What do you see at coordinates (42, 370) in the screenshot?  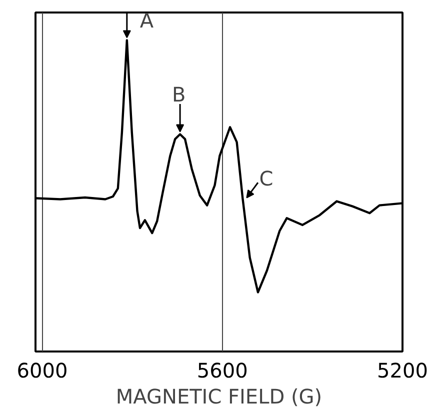 I see `x-tick-label: 6000` at bounding box center [42, 370].